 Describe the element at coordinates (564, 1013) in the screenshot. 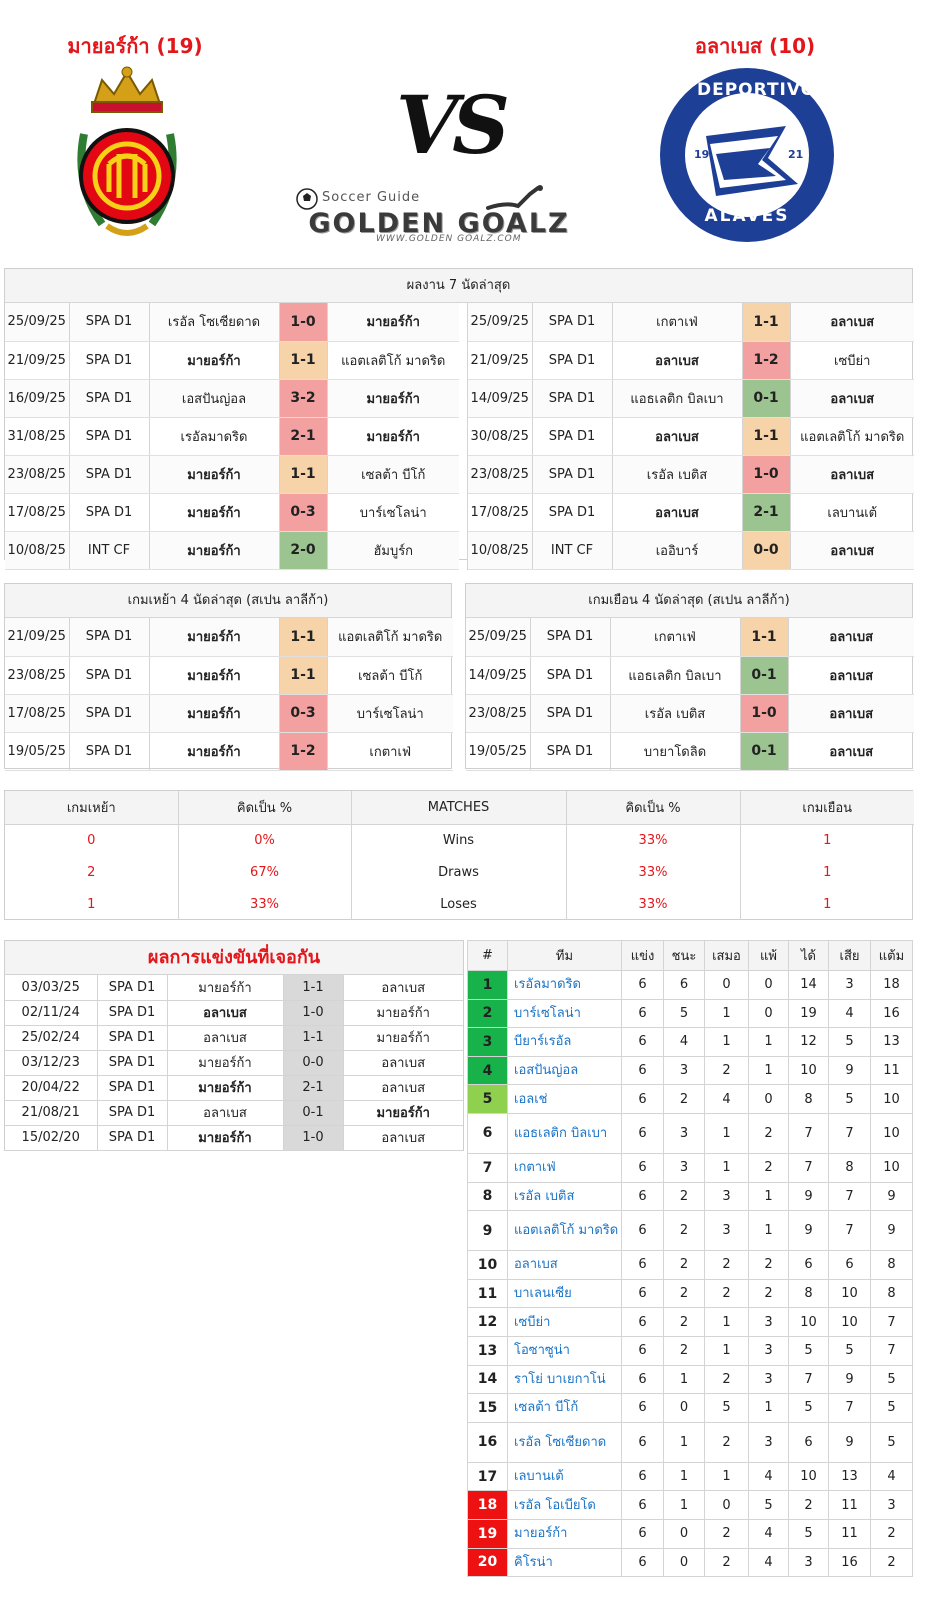

I see `league-team-link: บาร์เซโลน่า` at that location.